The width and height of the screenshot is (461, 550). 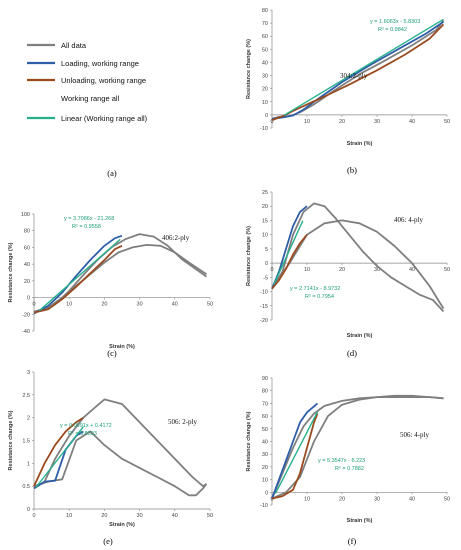 What do you see at coordinates (265, 278) in the screenshot?
I see `y-tick-label: -5` at bounding box center [265, 278].